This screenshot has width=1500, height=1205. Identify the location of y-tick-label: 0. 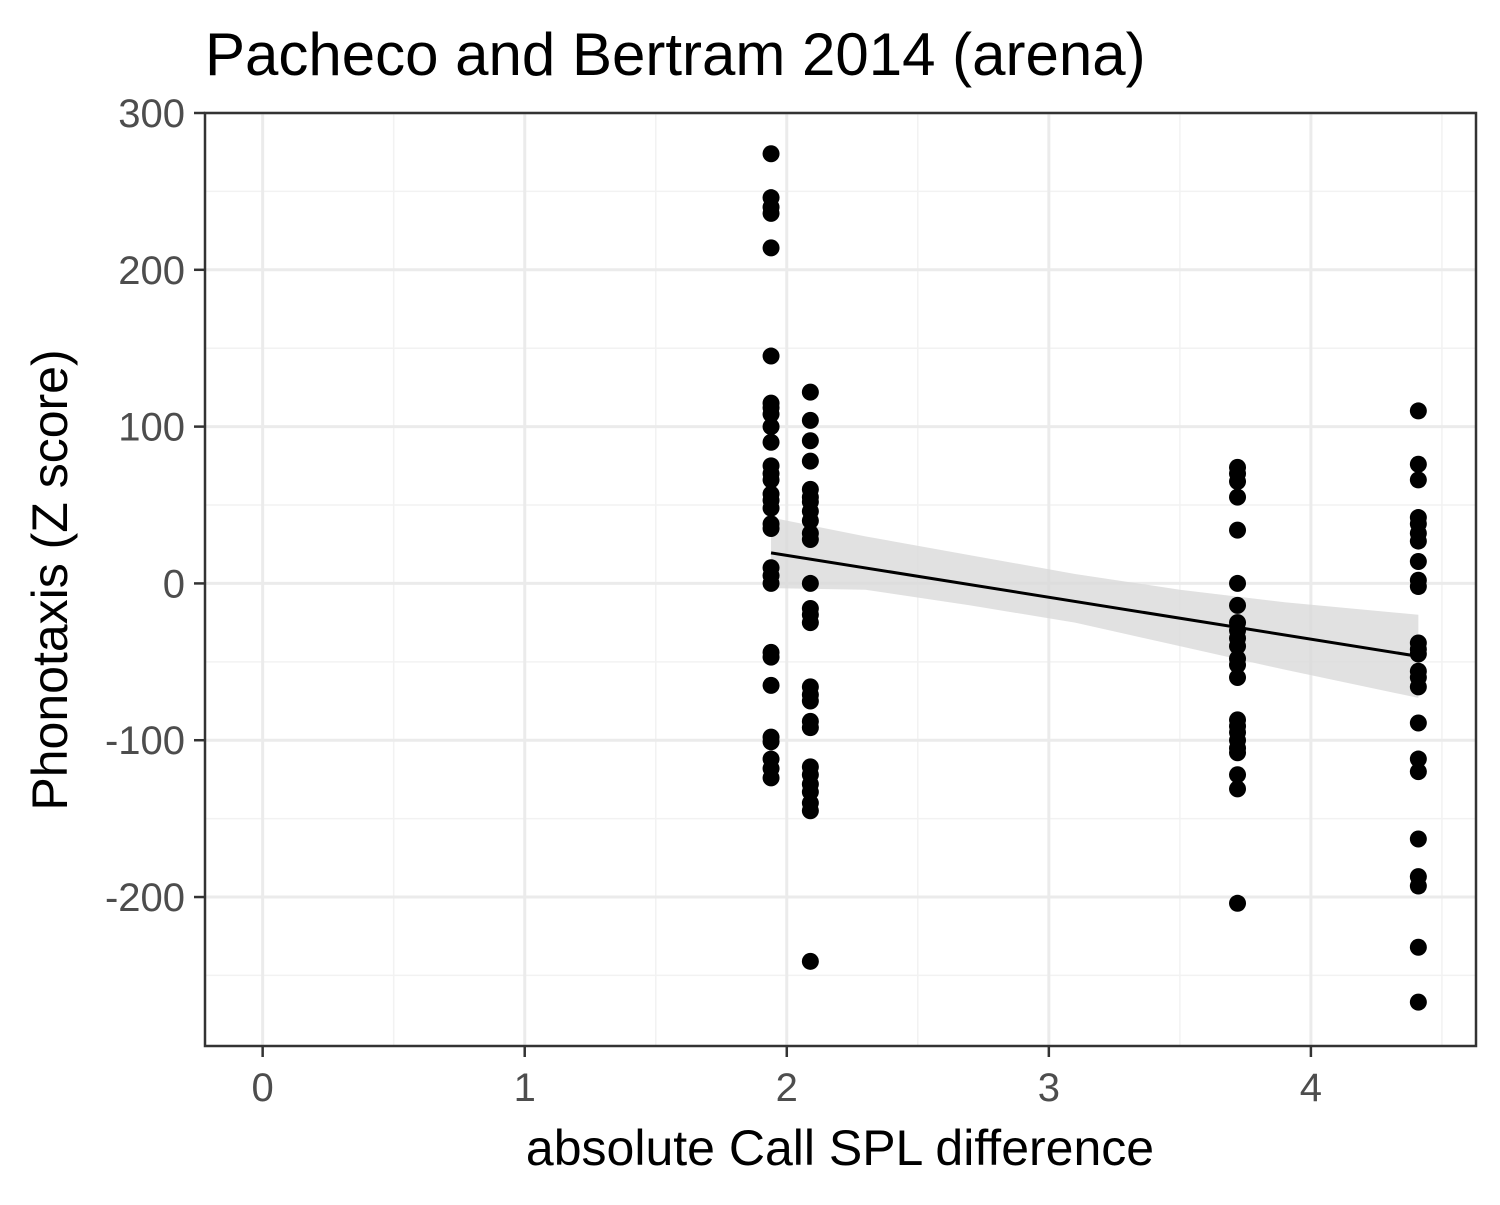
(174, 584).